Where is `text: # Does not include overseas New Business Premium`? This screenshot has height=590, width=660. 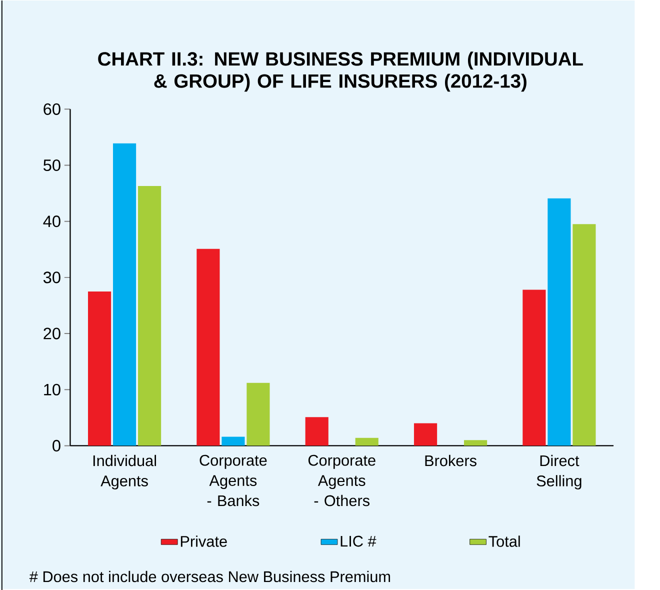
text: # Does not include overseas New Business Premium is located at coordinates (209, 576).